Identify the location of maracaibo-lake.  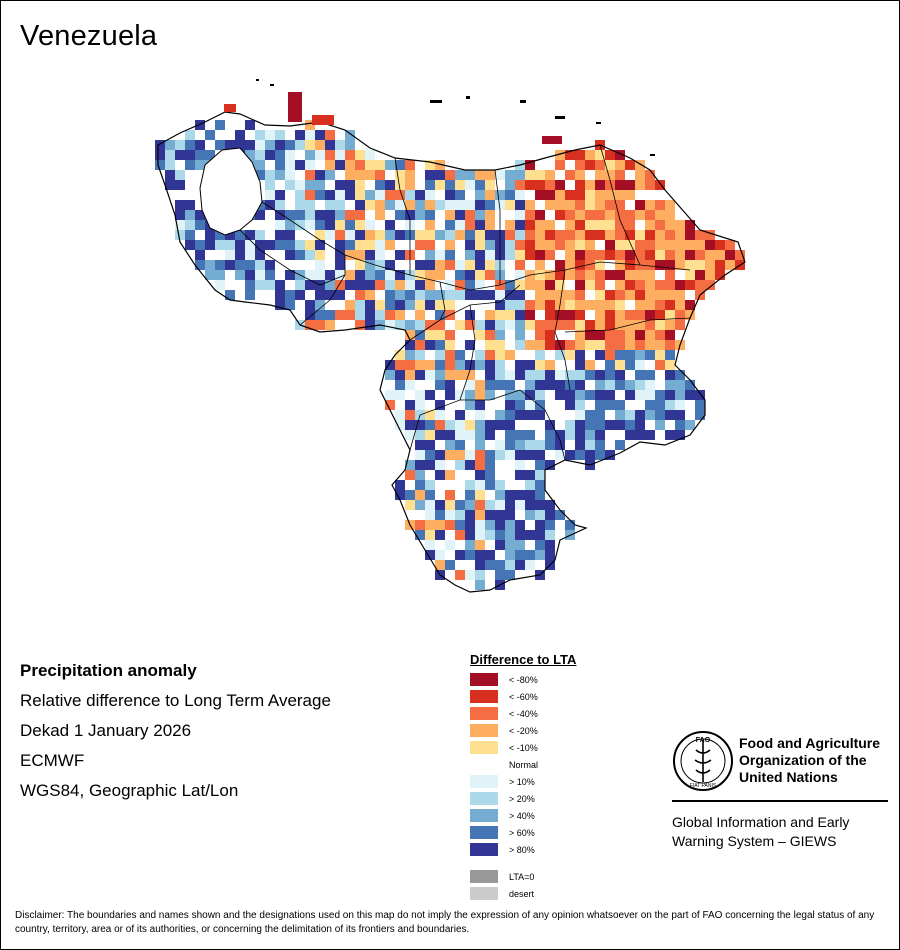
(231, 191).